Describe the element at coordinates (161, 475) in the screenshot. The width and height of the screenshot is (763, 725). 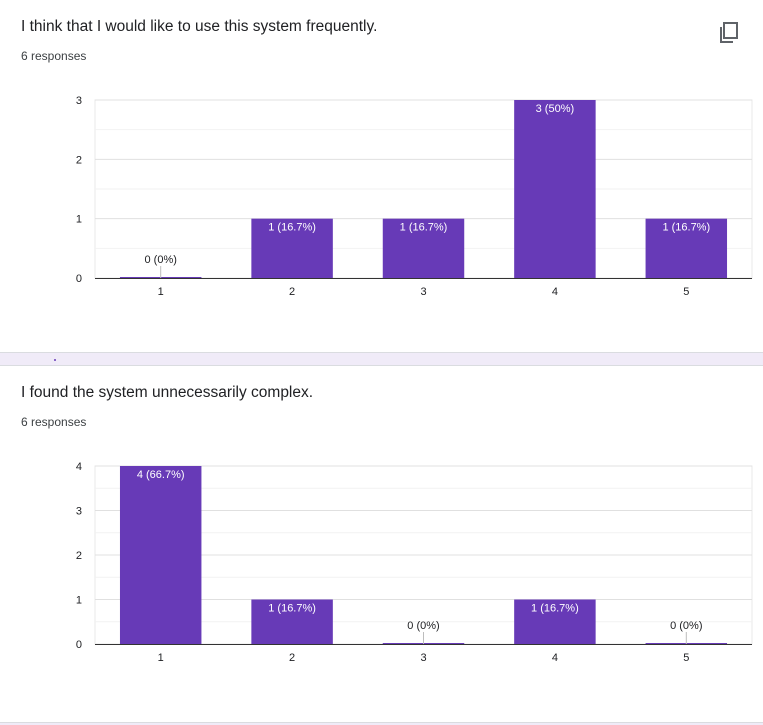
I see `data-label: 4 (66.7%)` at that location.